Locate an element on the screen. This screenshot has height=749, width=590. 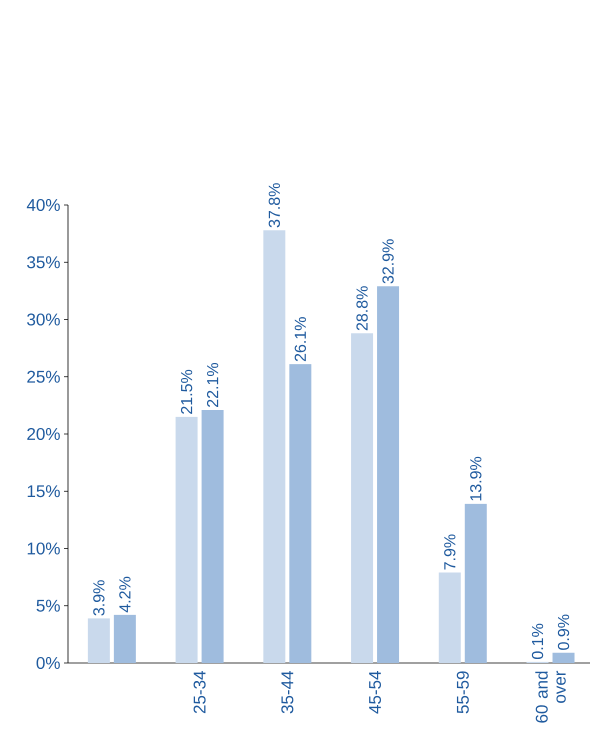
data-label: 22.1% is located at coordinates (212, 384).